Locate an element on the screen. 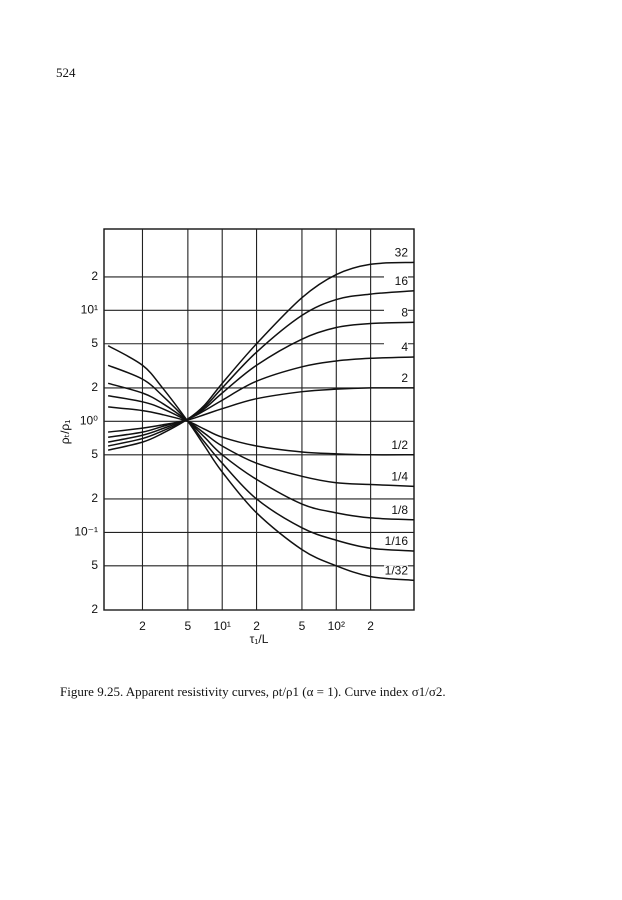 The image size is (622, 900). curve-label: 1/32 is located at coordinates (397, 571).